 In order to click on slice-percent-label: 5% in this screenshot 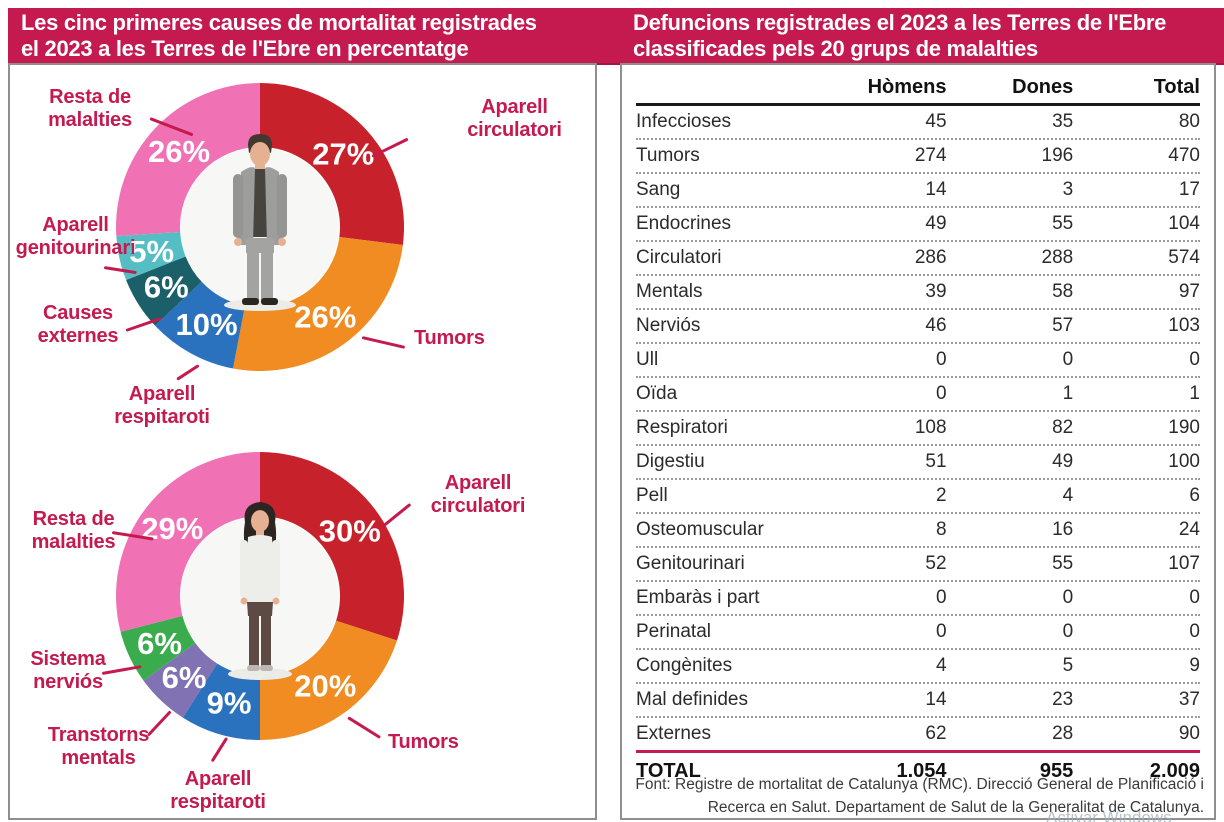, I will do `click(151, 251)`.